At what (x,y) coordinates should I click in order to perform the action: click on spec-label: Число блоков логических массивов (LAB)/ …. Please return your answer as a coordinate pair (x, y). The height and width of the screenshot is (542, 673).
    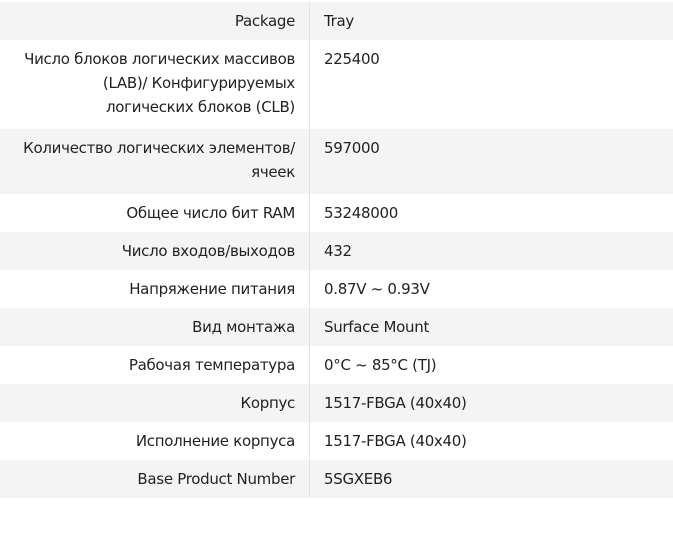
    Looking at the image, I should click on (155, 84).